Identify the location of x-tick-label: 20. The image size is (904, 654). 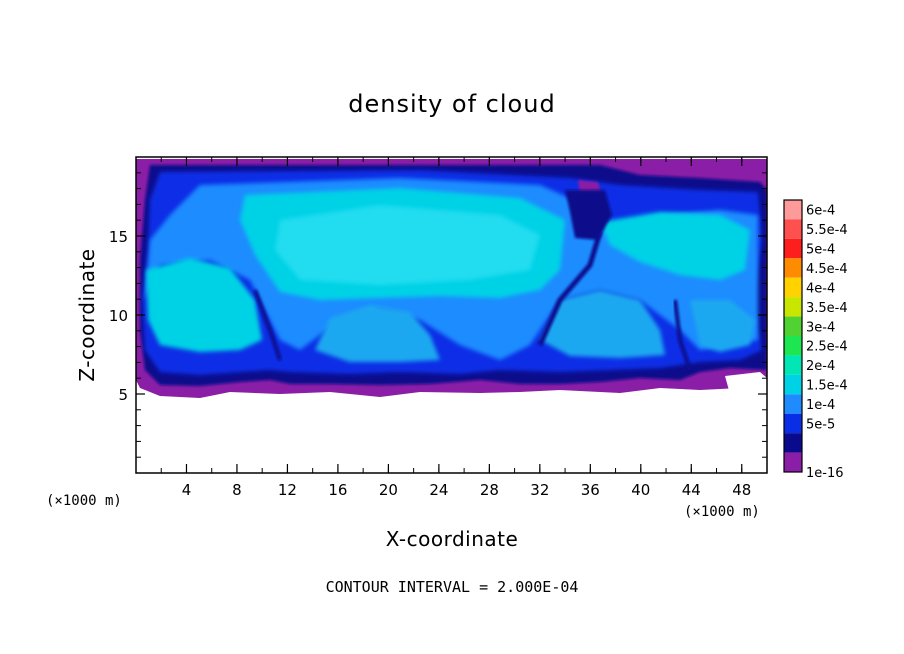
(388, 490).